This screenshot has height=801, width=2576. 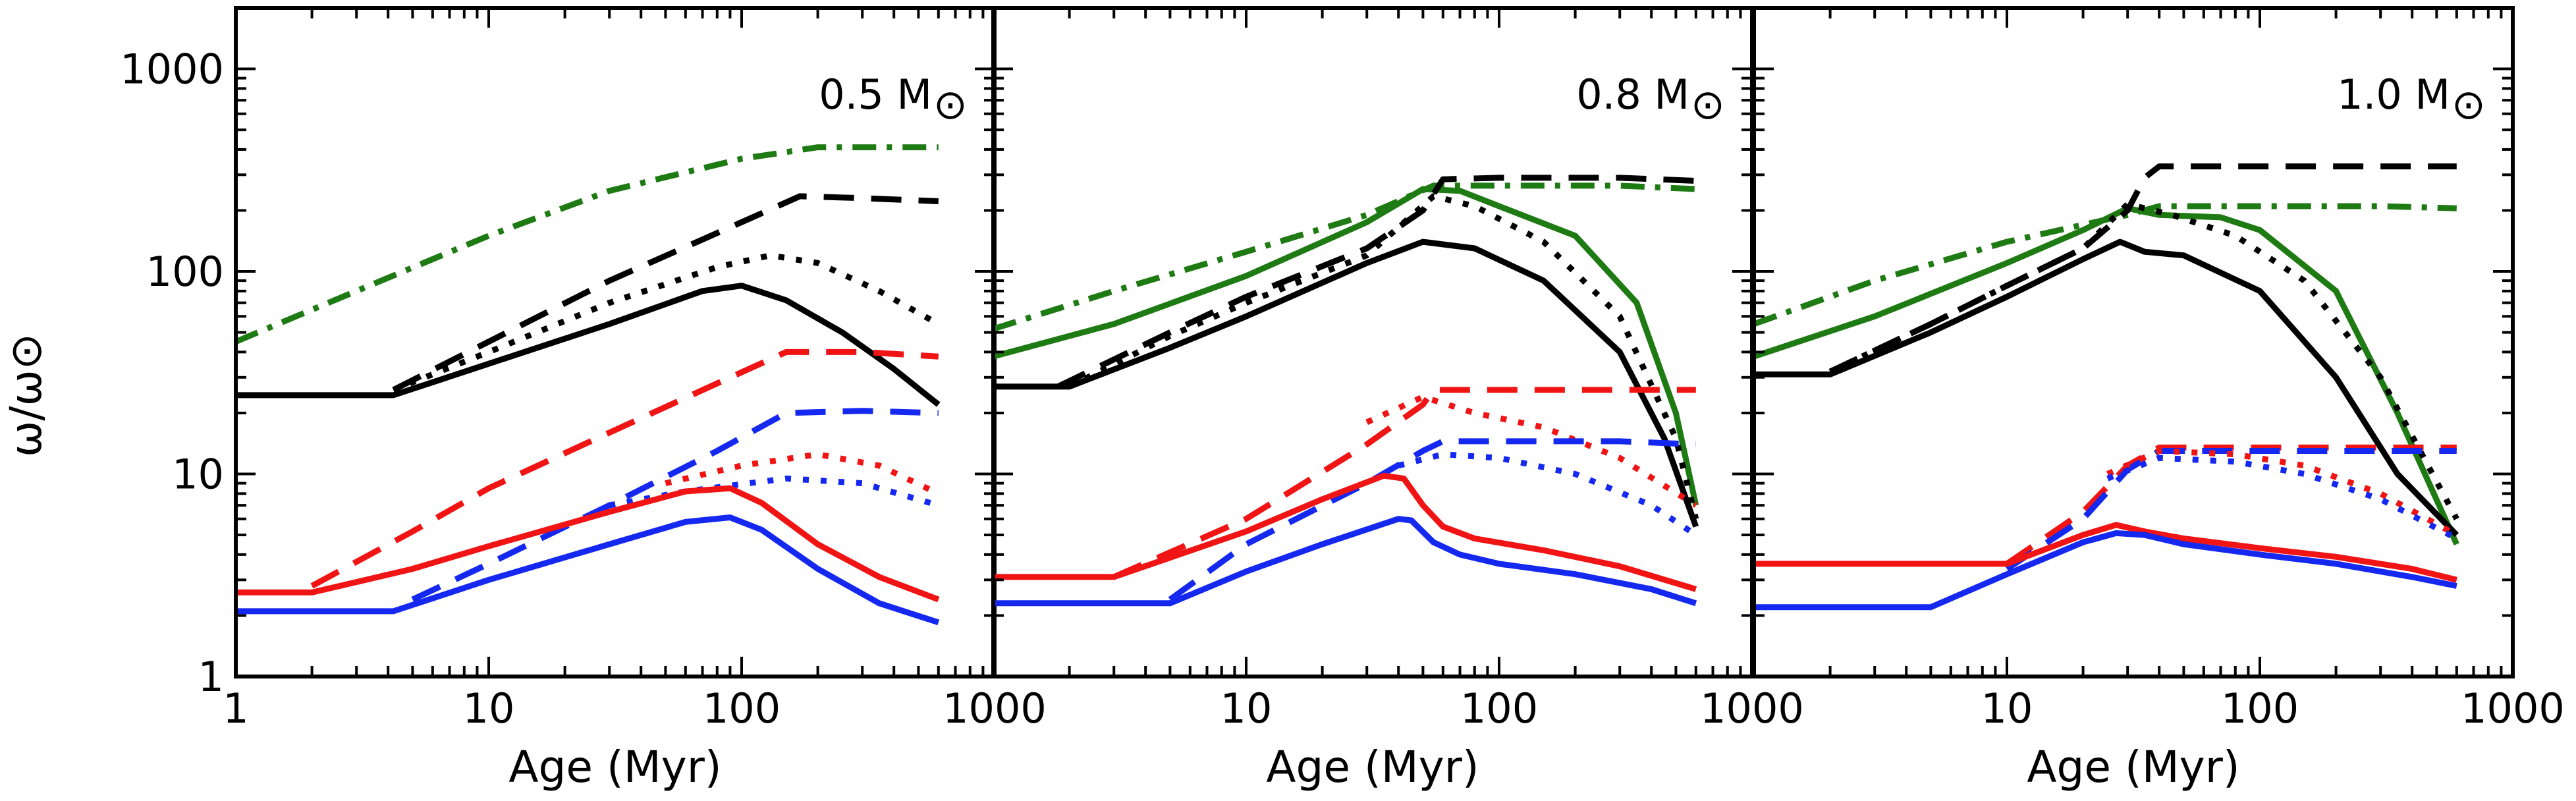 I want to click on y-tick-label: 1, so click(x=211, y=677).